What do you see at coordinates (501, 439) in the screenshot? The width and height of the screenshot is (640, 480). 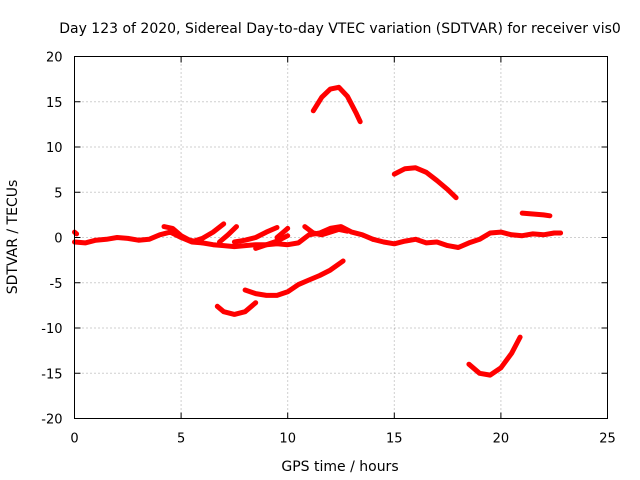 I see `x-tick-label: 20` at bounding box center [501, 439].